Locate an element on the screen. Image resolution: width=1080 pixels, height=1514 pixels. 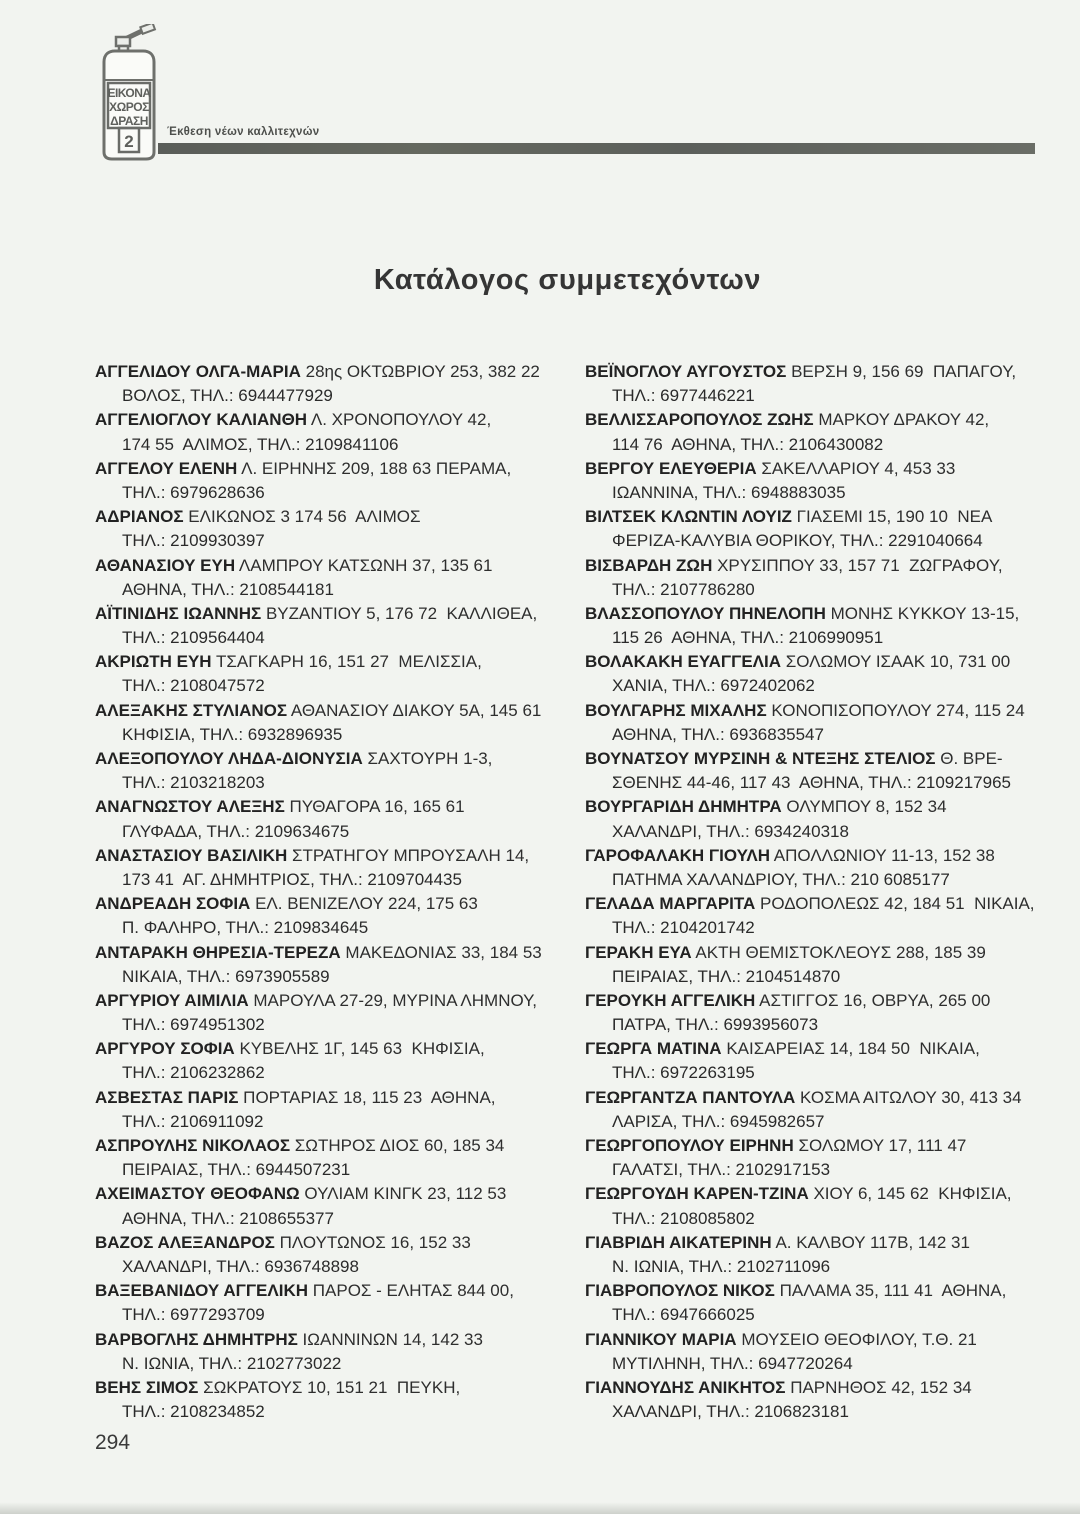
participant-address-continued: 114 76 ΑΘΗΝΑ, ΤΗΛ.: 2106430082 is located at coordinates (748, 444).